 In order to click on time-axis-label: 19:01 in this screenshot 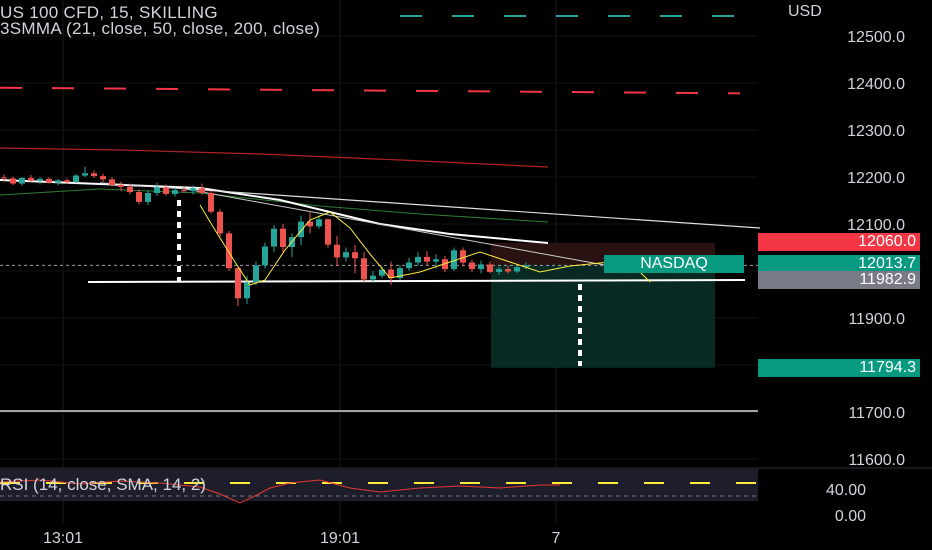, I will do `click(340, 538)`.